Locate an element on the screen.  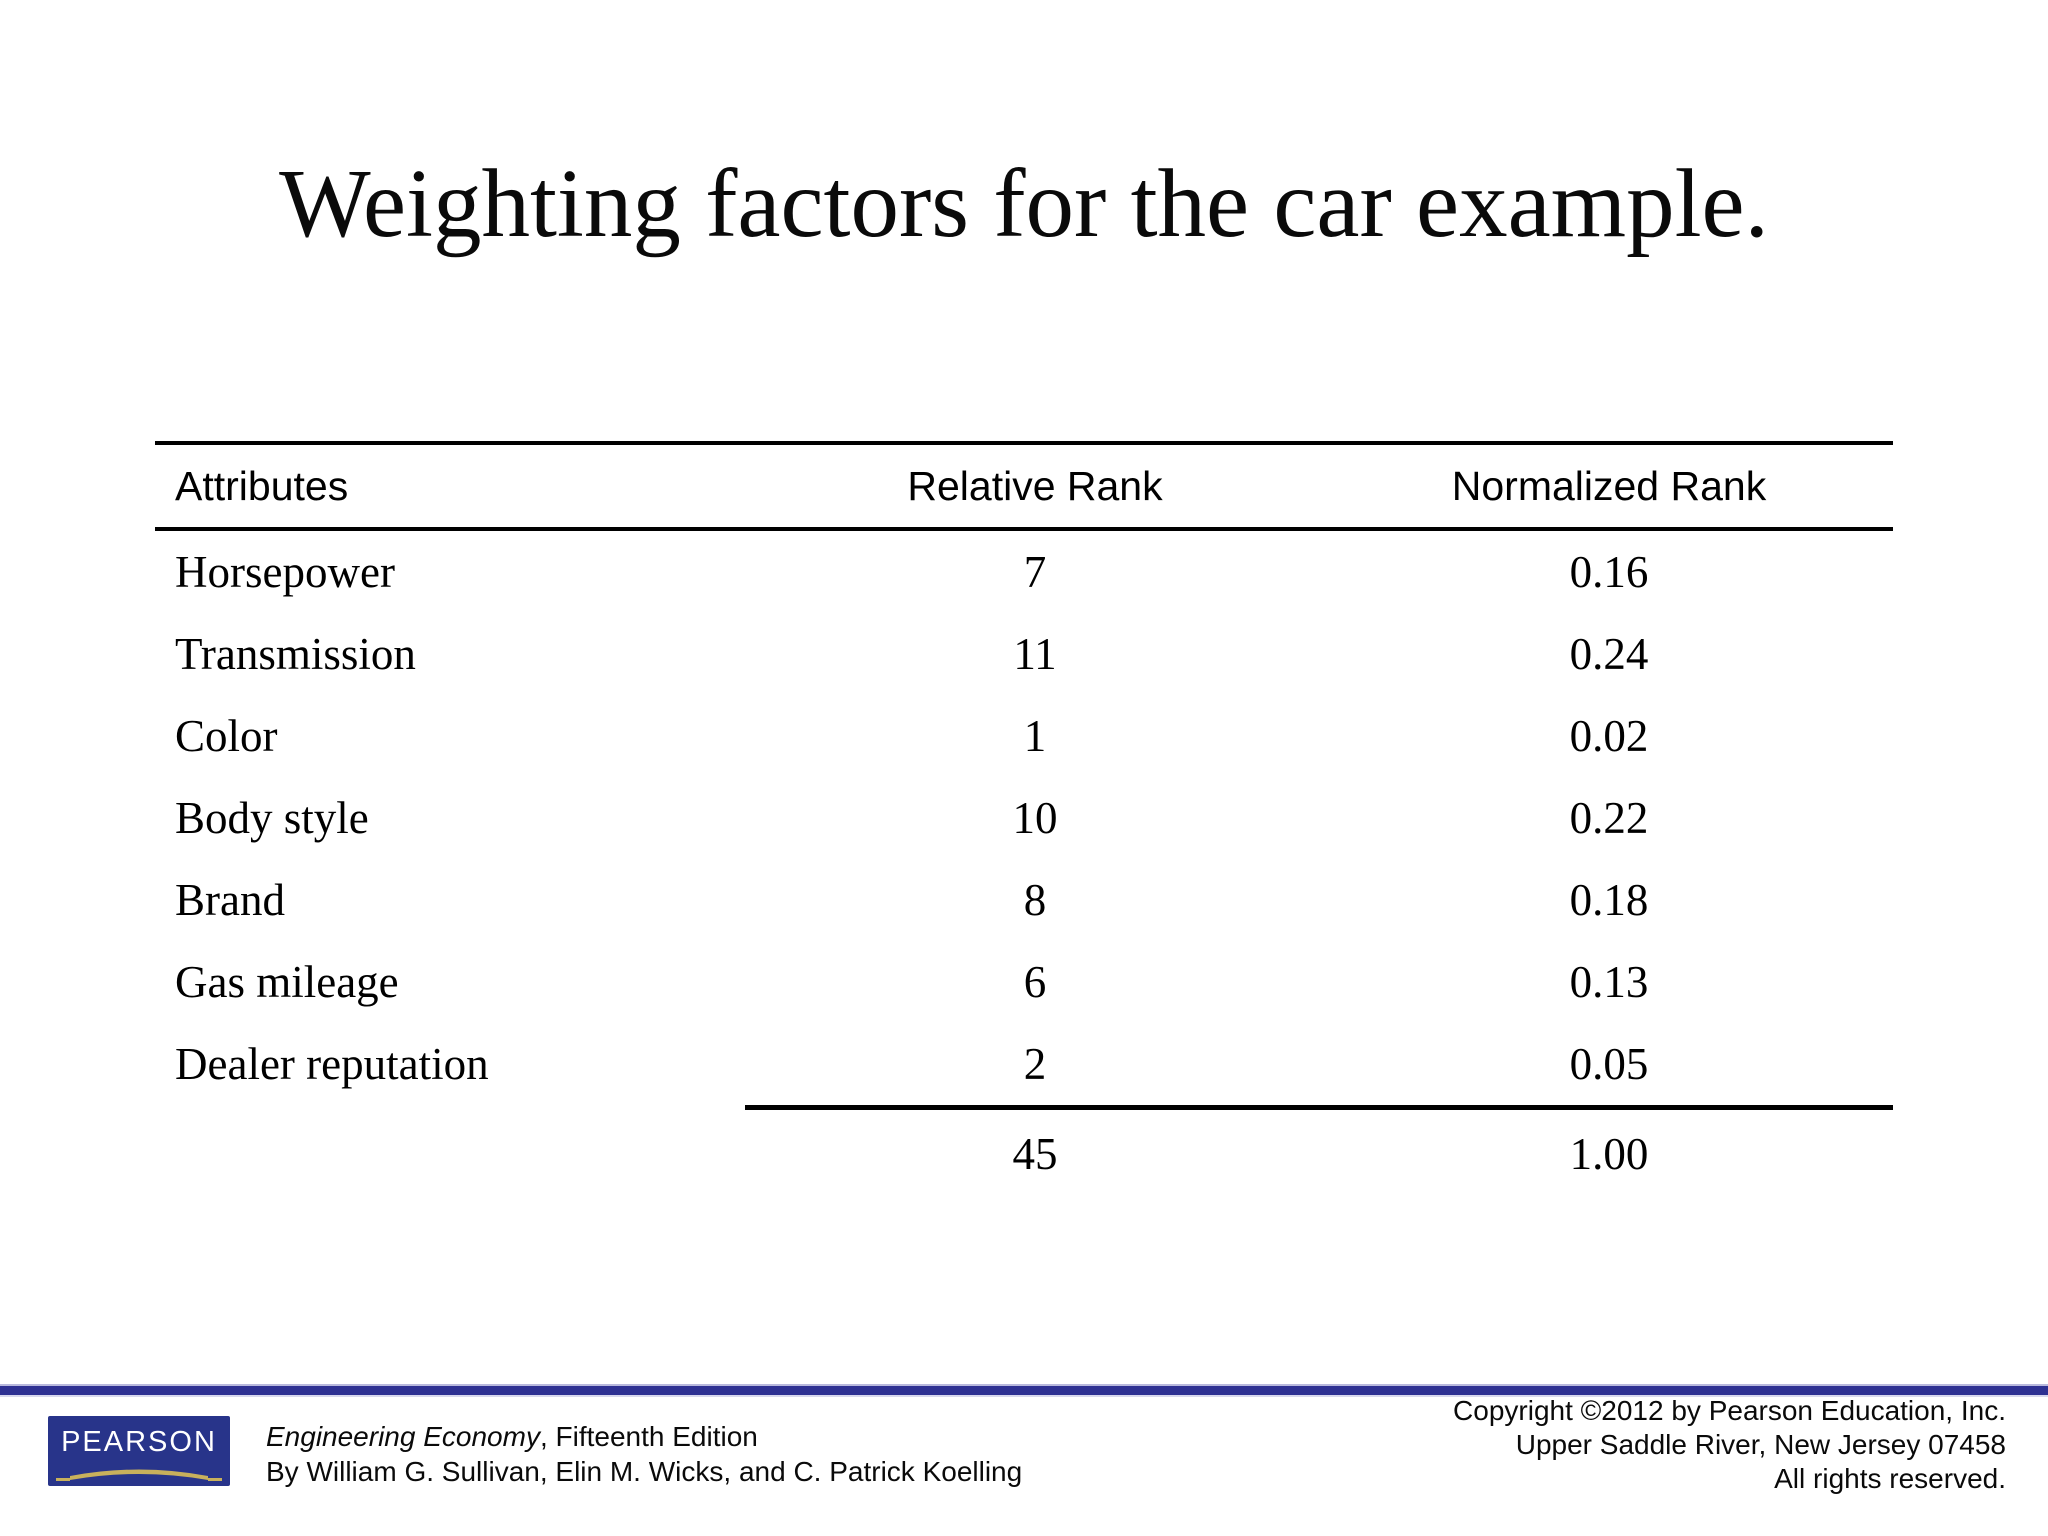
table-row: Dealer reputation 2 0.05 is located at coordinates (1024, 1064).